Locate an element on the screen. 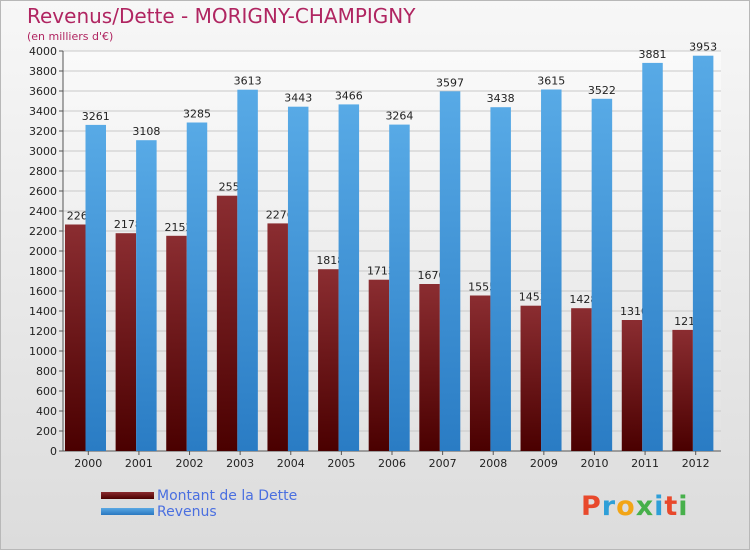  bar-dette-2004 is located at coordinates (277, 337).